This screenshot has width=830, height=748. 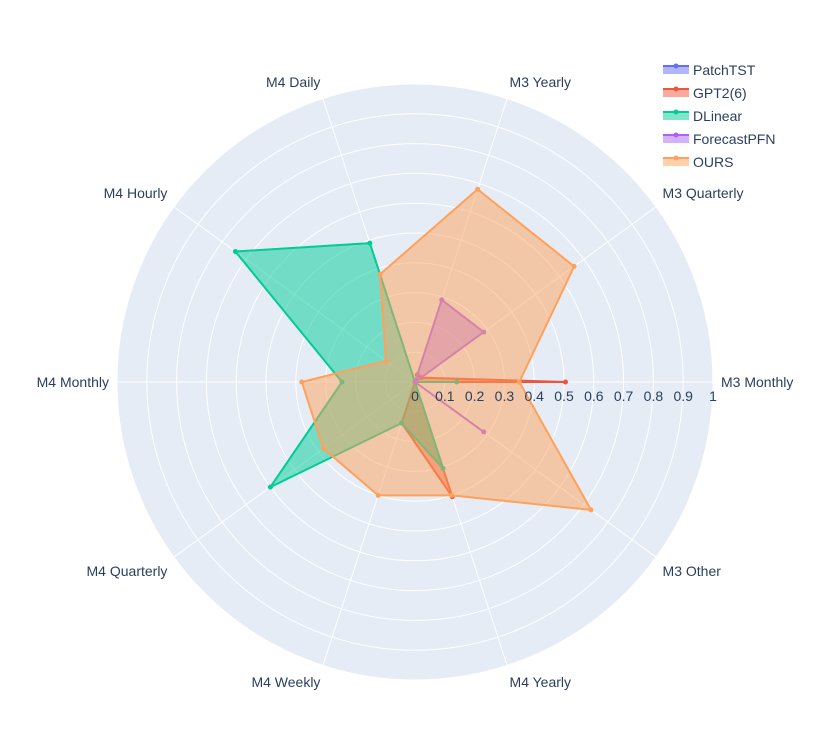 What do you see at coordinates (654, 396) in the screenshot?
I see `radial-tick-label: 0.8` at bounding box center [654, 396].